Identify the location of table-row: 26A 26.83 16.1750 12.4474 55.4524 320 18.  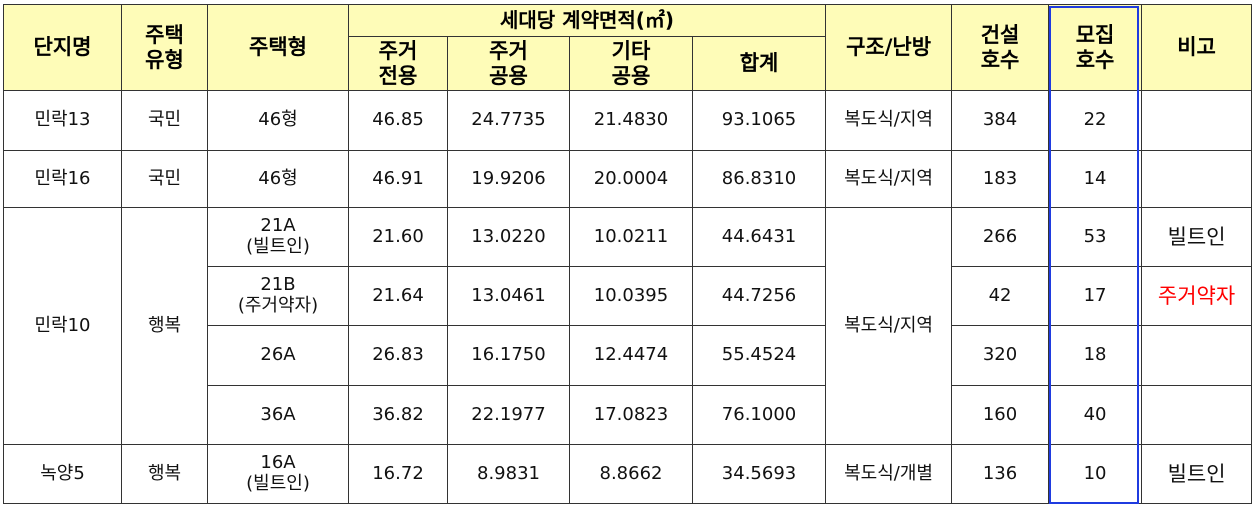
(628, 355).